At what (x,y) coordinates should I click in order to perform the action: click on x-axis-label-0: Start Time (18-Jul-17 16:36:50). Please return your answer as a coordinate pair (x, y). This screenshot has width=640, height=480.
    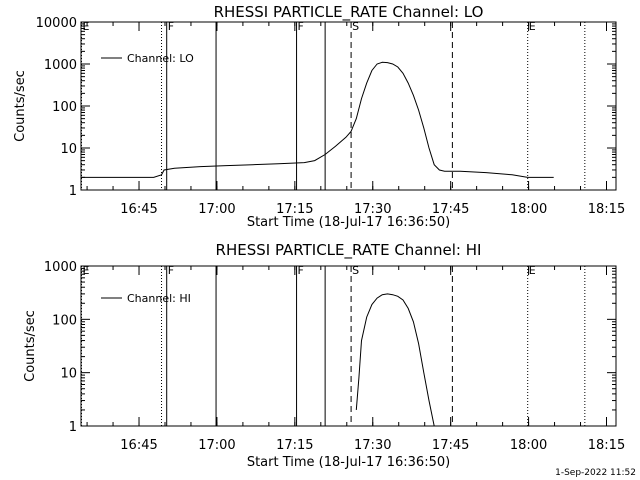
    Looking at the image, I should click on (348, 222).